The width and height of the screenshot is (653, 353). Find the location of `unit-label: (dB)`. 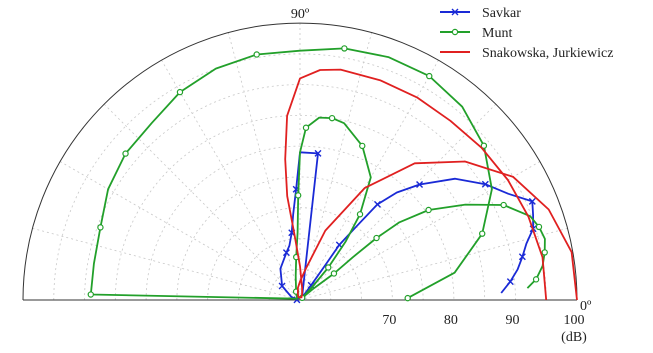

unit-label: (dB) is located at coordinates (574, 337).